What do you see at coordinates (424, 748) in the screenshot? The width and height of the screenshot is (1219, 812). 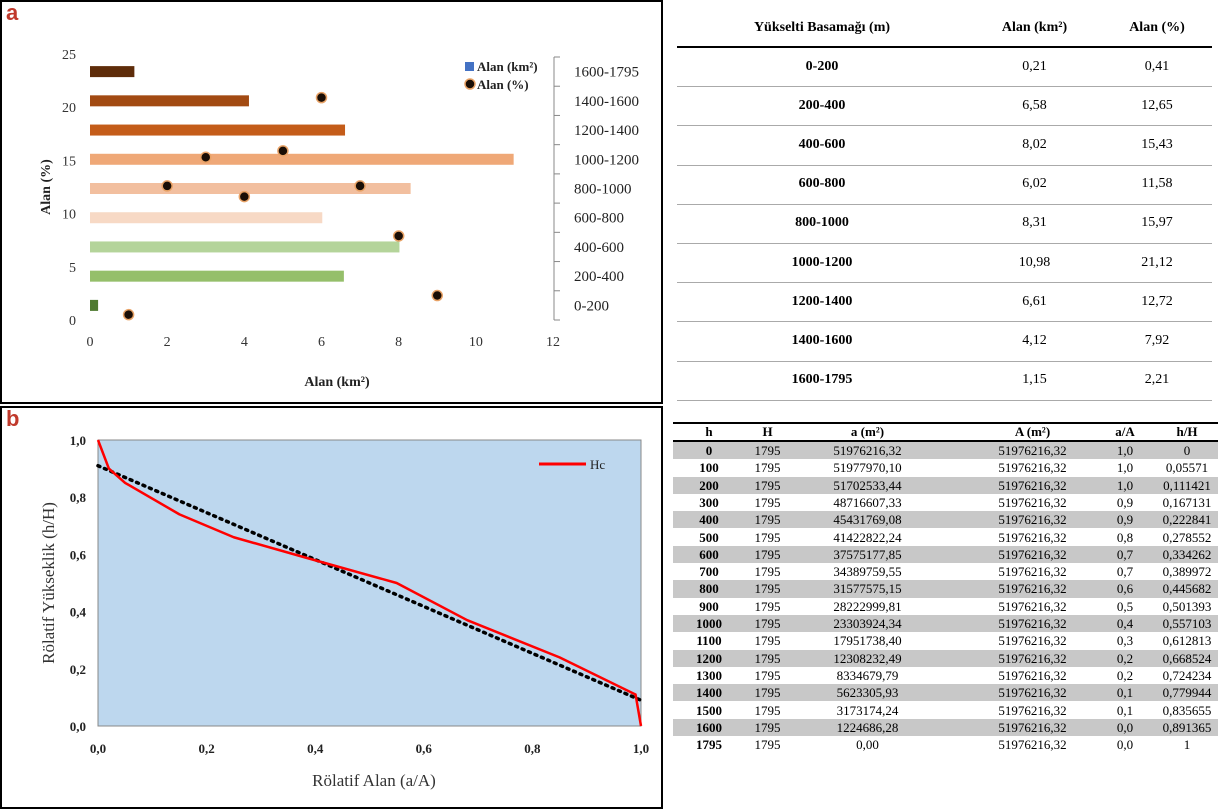 I see `x-tick-label: 0,6` at bounding box center [424, 748].